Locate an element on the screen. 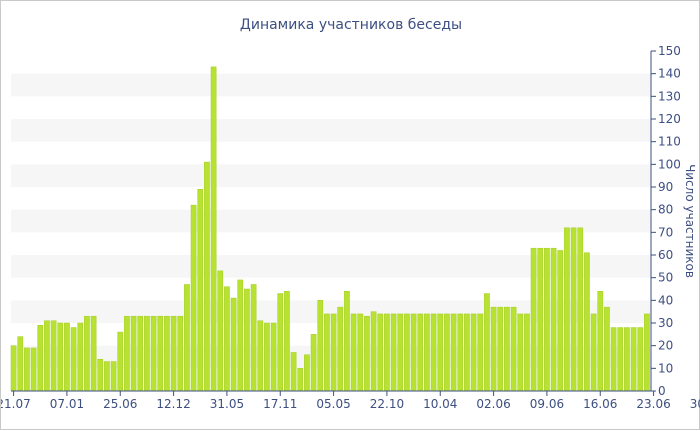 The height and width of the screenshot is (431, 700). y-tick-label: 130 is located at coordinates (669, 96).